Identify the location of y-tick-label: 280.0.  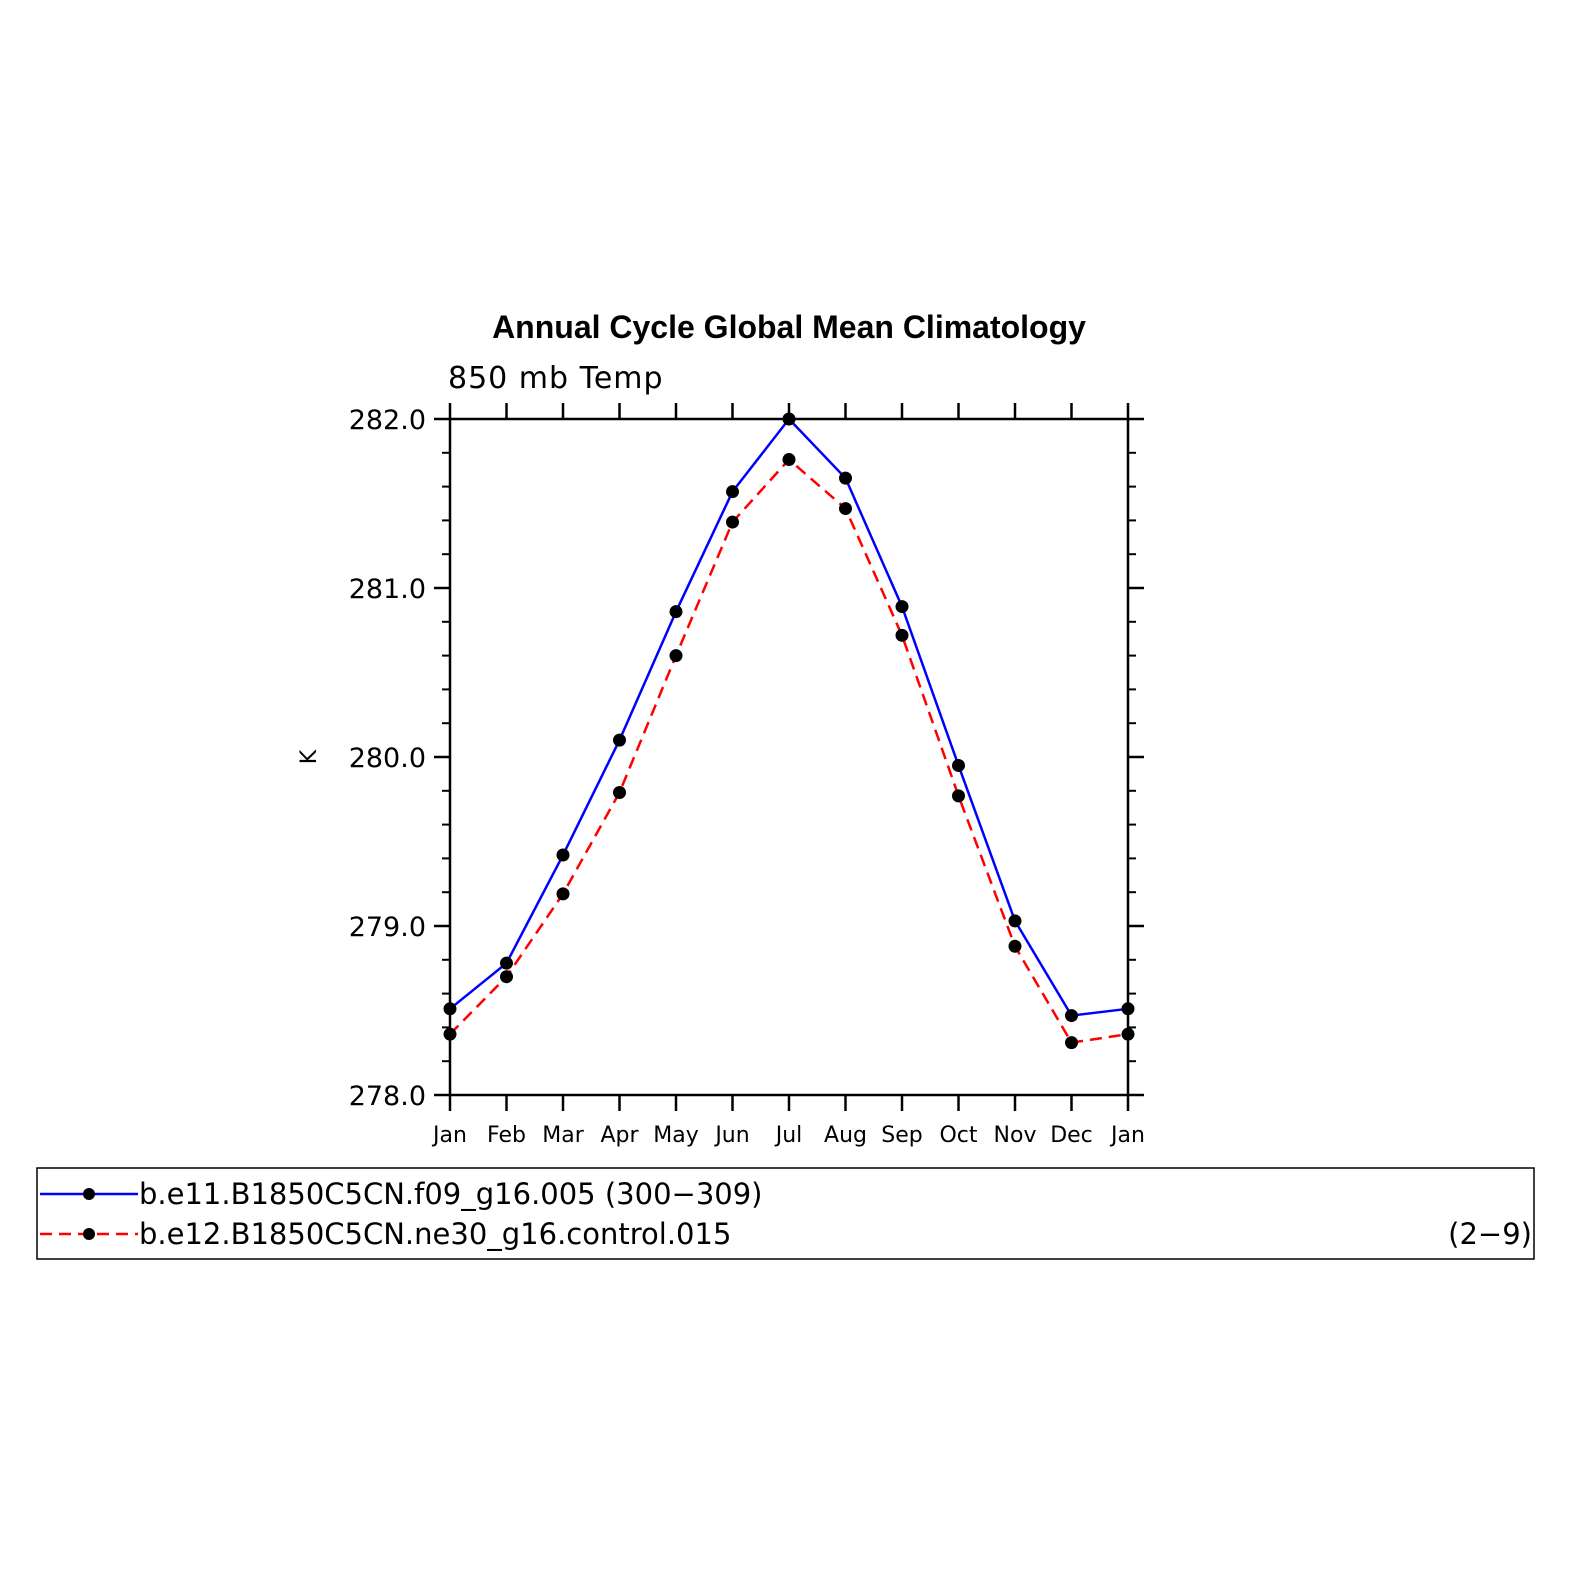
(387, 758).